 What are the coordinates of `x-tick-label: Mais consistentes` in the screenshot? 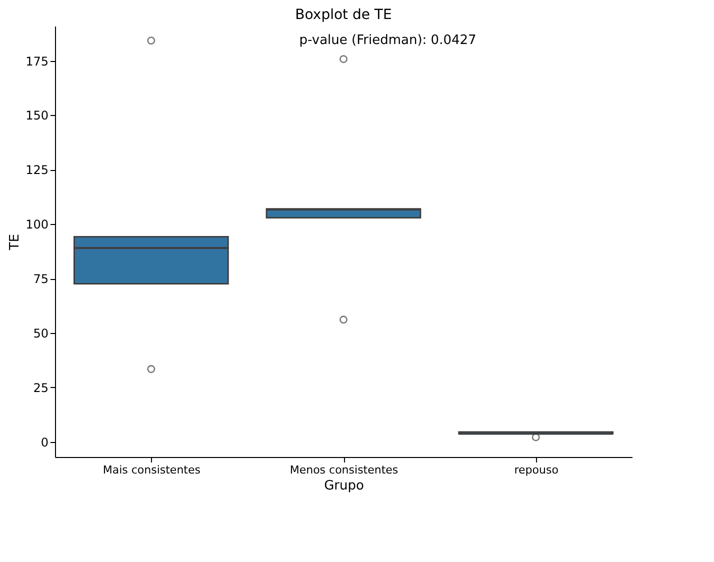 It's located at (151, 470).